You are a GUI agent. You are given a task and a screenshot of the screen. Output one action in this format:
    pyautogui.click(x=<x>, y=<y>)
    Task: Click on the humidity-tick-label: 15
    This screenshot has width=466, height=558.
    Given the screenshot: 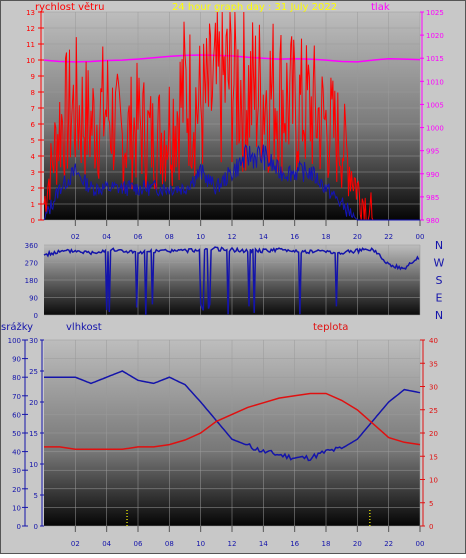 What is the action you would take?
    pyautogui.click(x=33, y=434)
    